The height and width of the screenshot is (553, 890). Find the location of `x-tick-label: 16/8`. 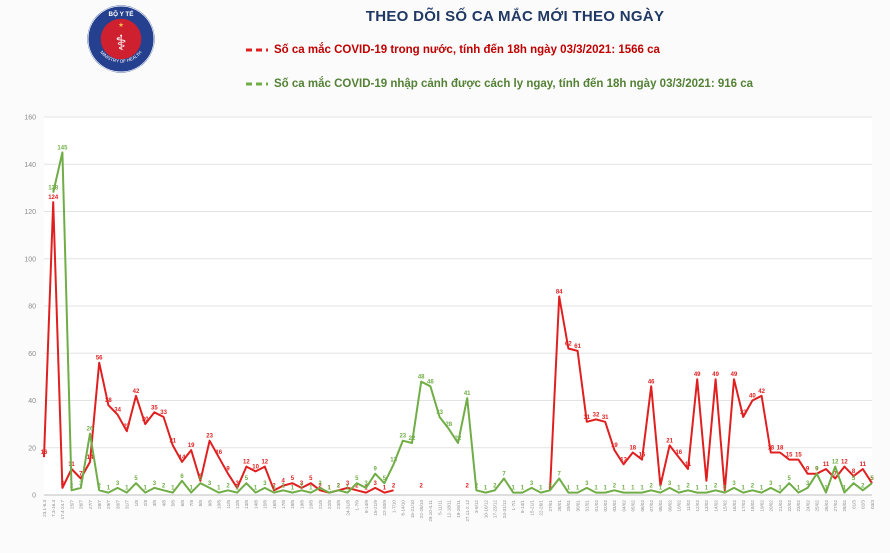

x-tick-label: 16/8 is located at coordinates (274, 504).